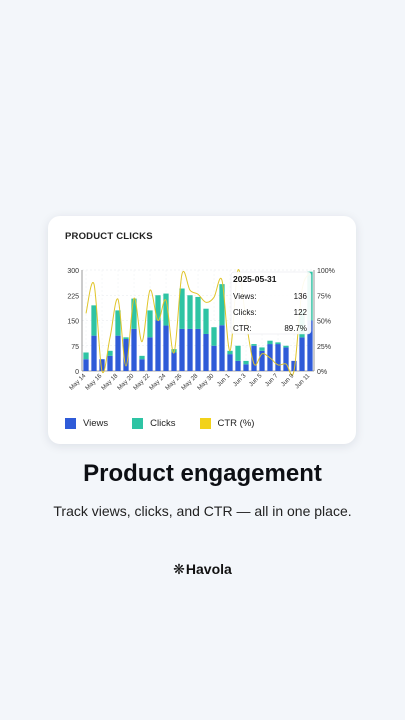  Describe the element at coordinates (138, 423) in the screenshot. I see `legend-swatch-clicks` at that location.